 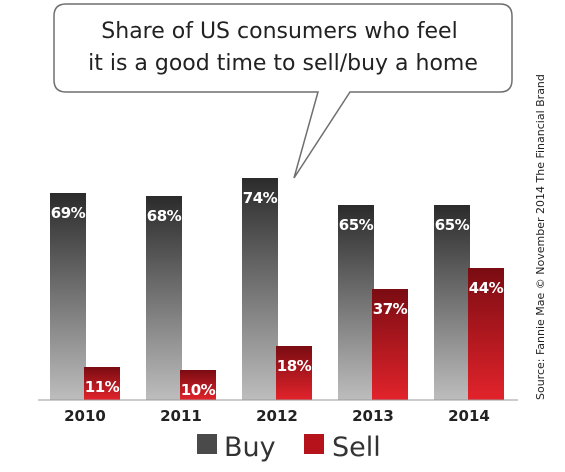 I want to click on legend-label-sell: Sell, so click(x=356, y=447).